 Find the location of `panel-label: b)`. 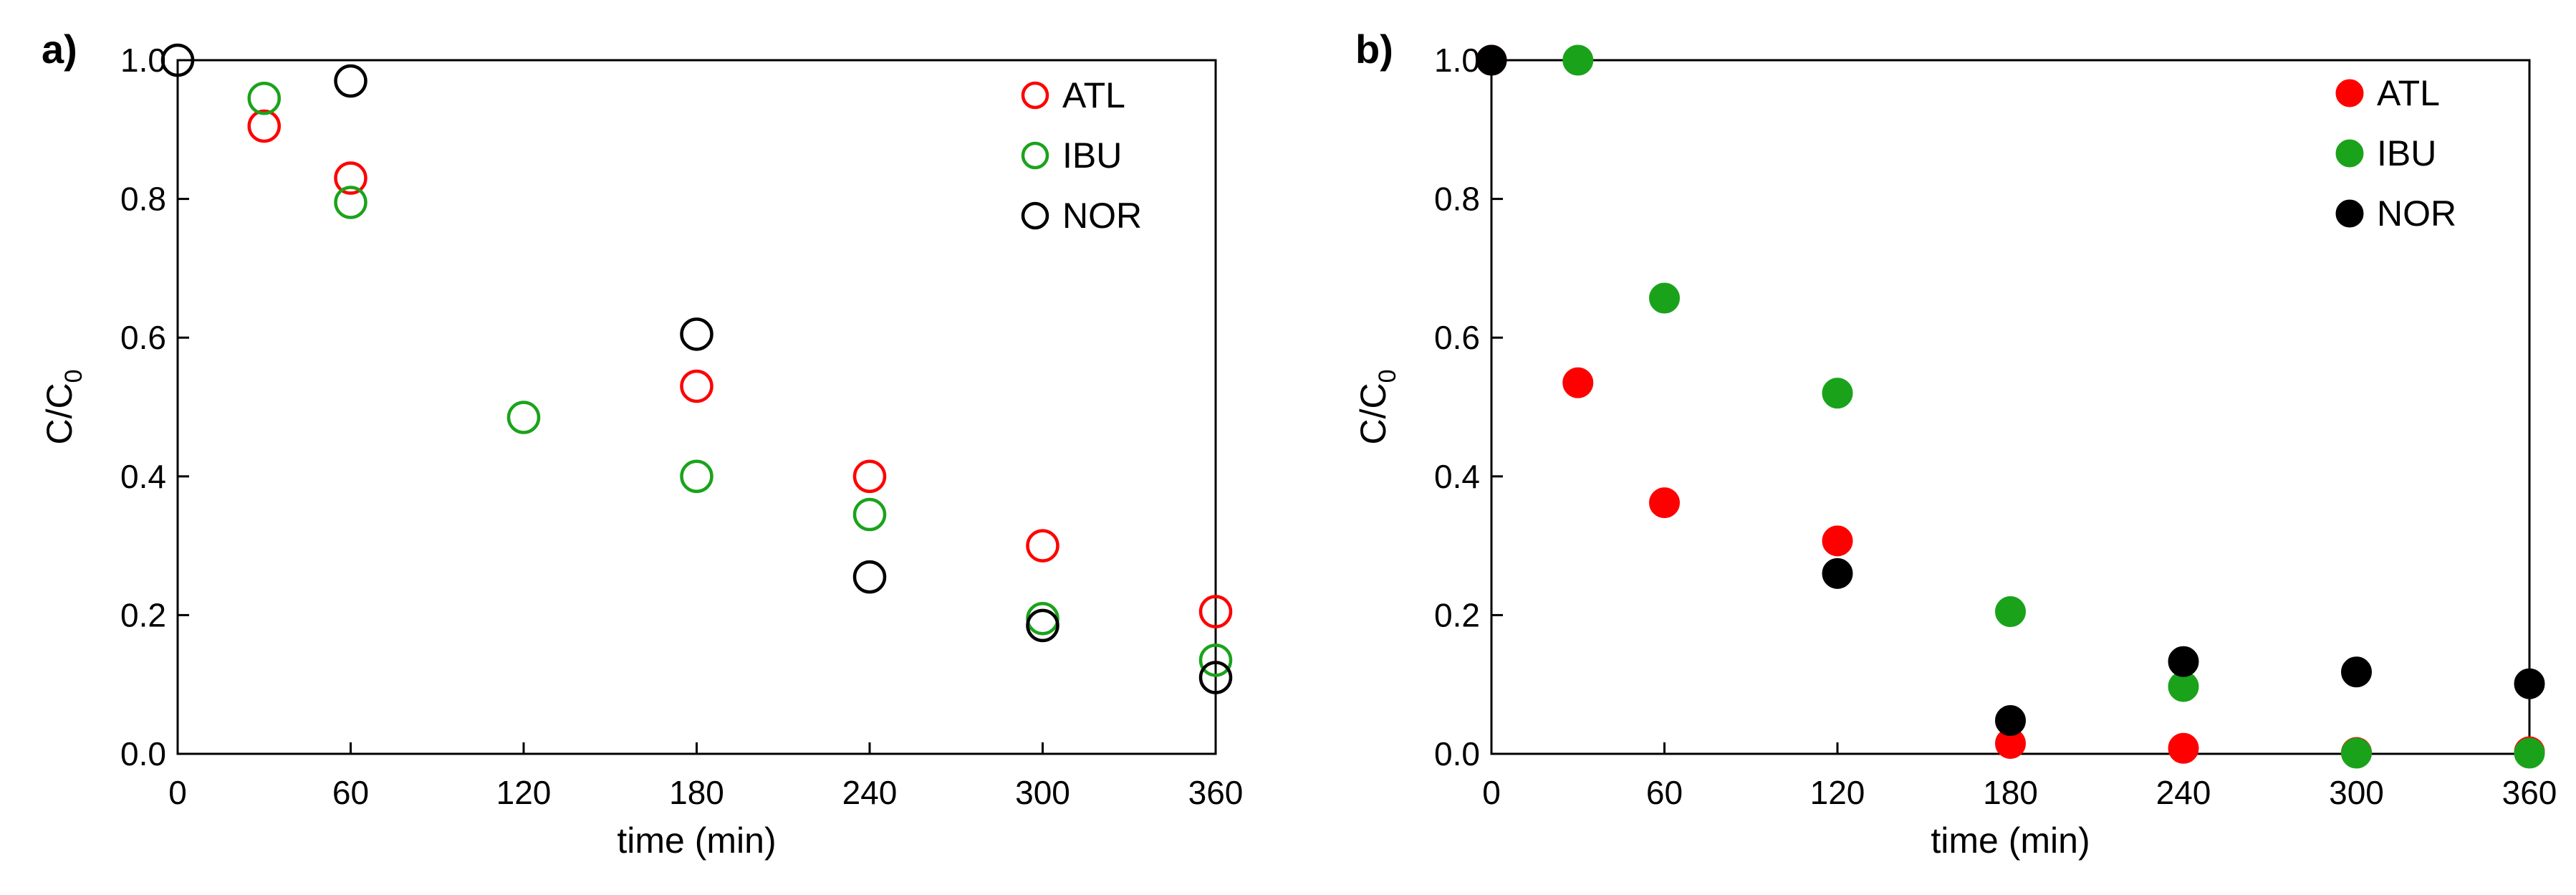

panel-label: b) is located at coordinates (1374, 49).